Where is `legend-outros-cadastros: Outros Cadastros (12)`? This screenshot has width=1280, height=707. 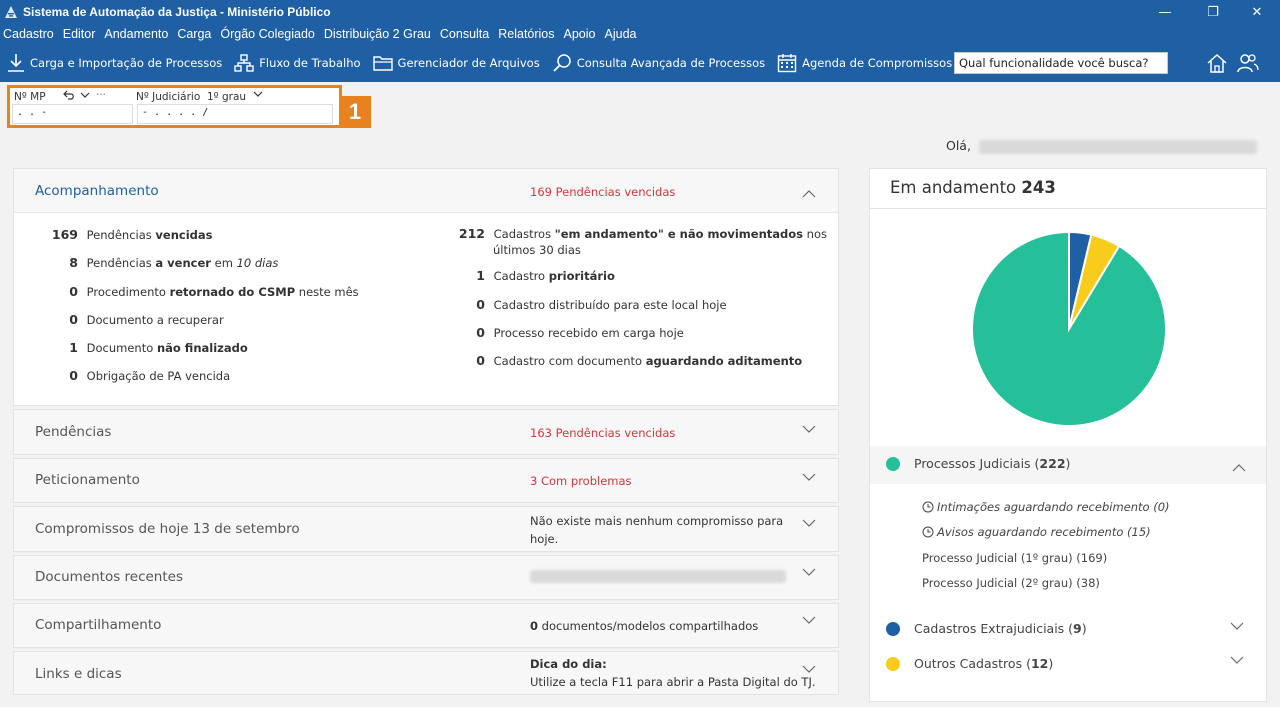
legend-outros-cadastros: Outros Cadastros (12) is located at coordinates (969, 663).